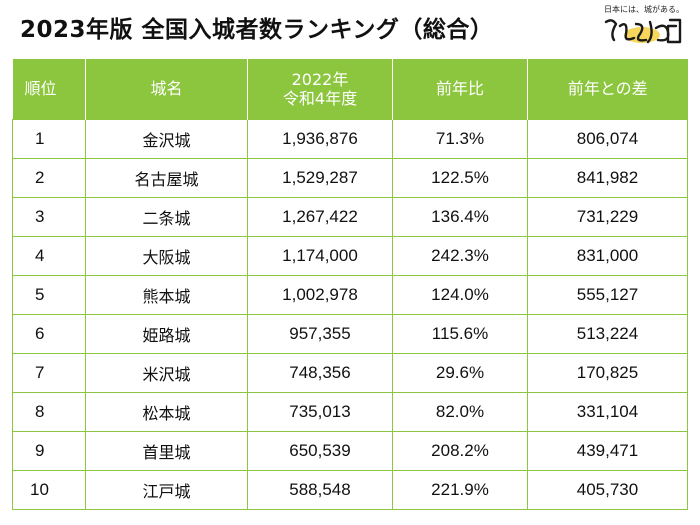 Image resolution: width=700 pixels, height=525 pixels. What do you see at coordinates (49, 372) in the screenshot?
I see `rank-cell: 7` at bounding box center [49, 372].